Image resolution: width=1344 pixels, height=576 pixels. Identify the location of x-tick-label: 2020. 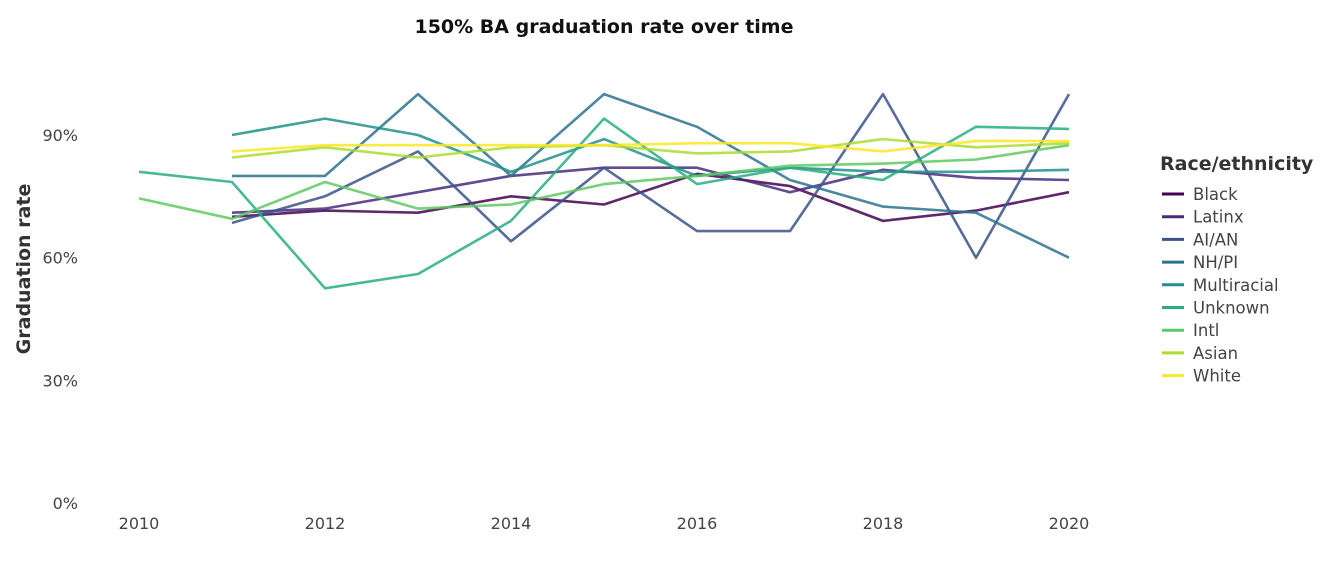
(1069, 523).